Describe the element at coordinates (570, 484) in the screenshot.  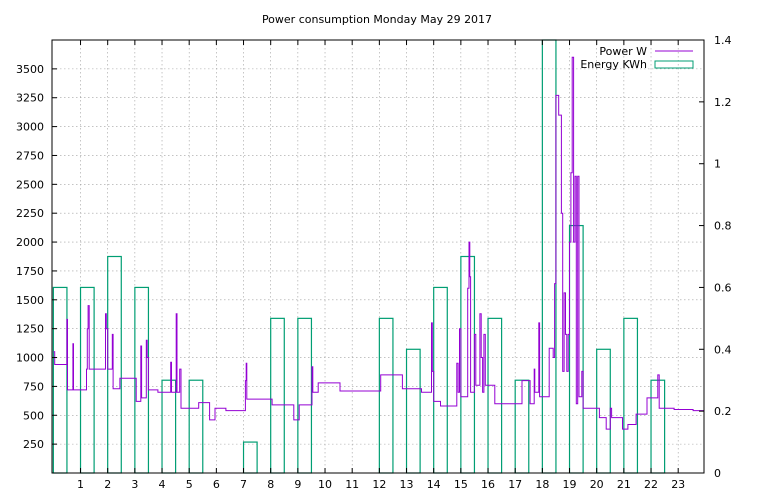
I see `x-tick-label: 19` at that location.